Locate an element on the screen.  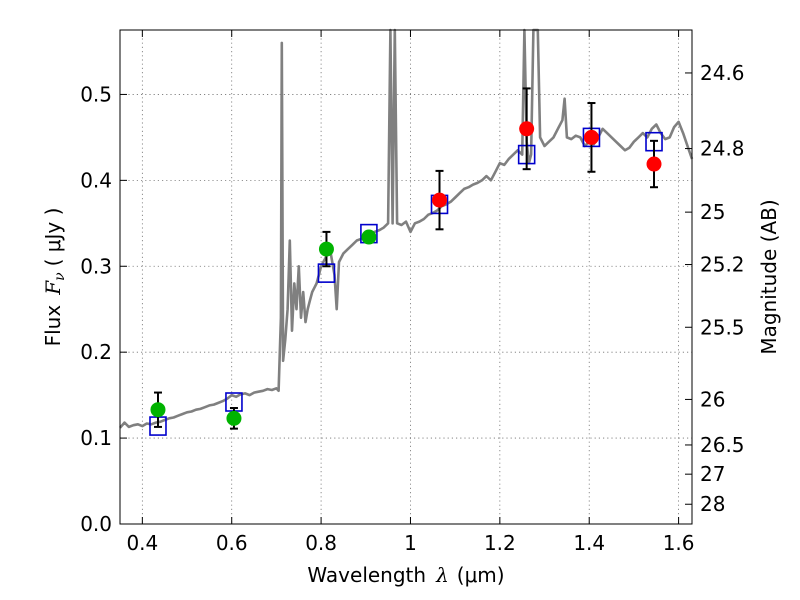
x-tick-label: 1.6 is located at coordinates (679, 543).